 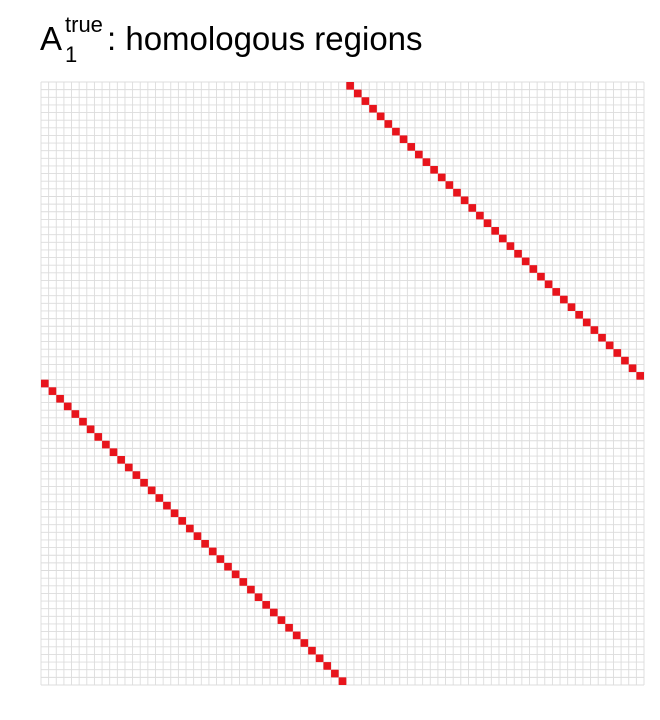 What do you see at coordinates (84, 24) in the screenshot?
I see `chart-title-superscript: true` at bounding box center [84, 24].